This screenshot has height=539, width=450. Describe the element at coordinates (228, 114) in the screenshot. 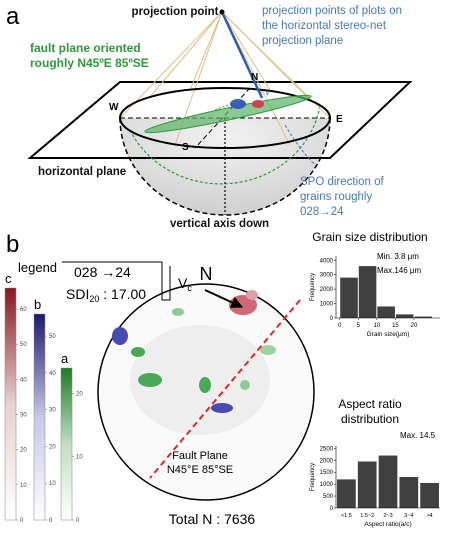

I see `fault-plane` at that location.